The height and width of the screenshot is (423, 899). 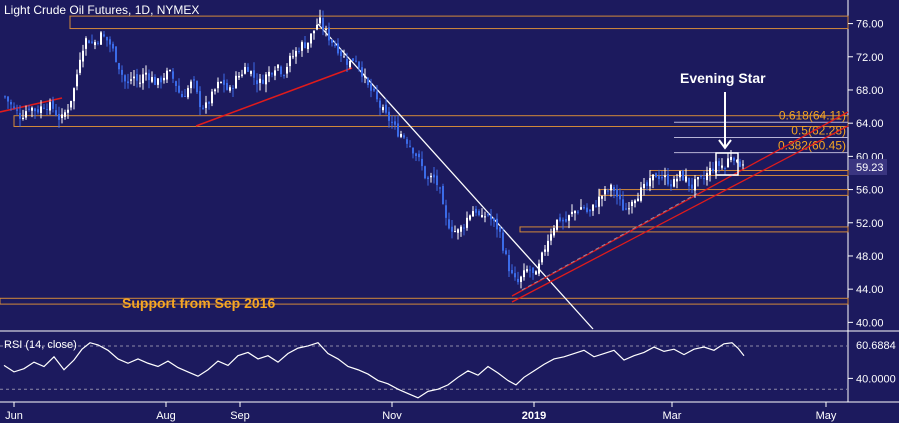 What do you see at coordinates (725, 144) in the screenshot?
I see `evening-star-arrowhead` at bounding box center [725, 144].